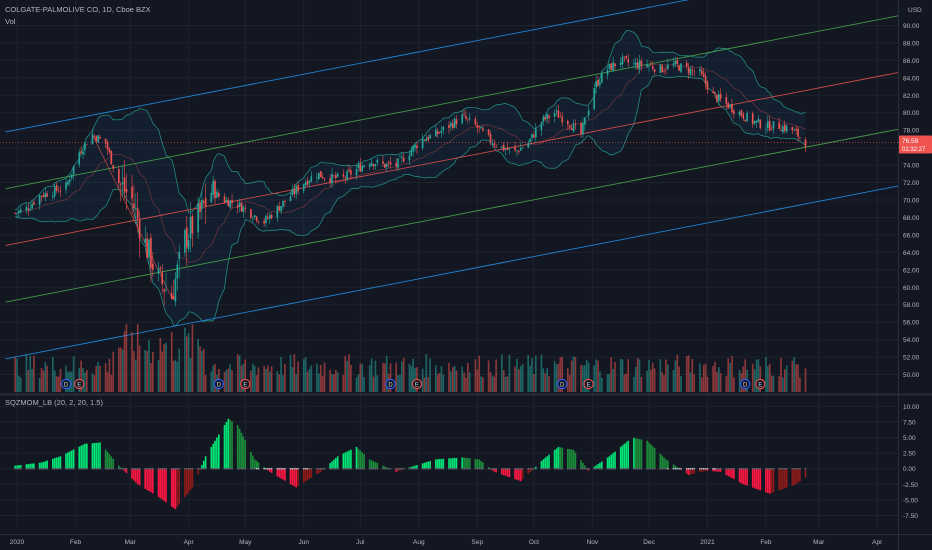 This screenshot has width=932, height=550. What do you see at coordinates (910, 516) in the screenshot?
I see `indicator-tick-label: -7.50` at bounding box center [910, 516].